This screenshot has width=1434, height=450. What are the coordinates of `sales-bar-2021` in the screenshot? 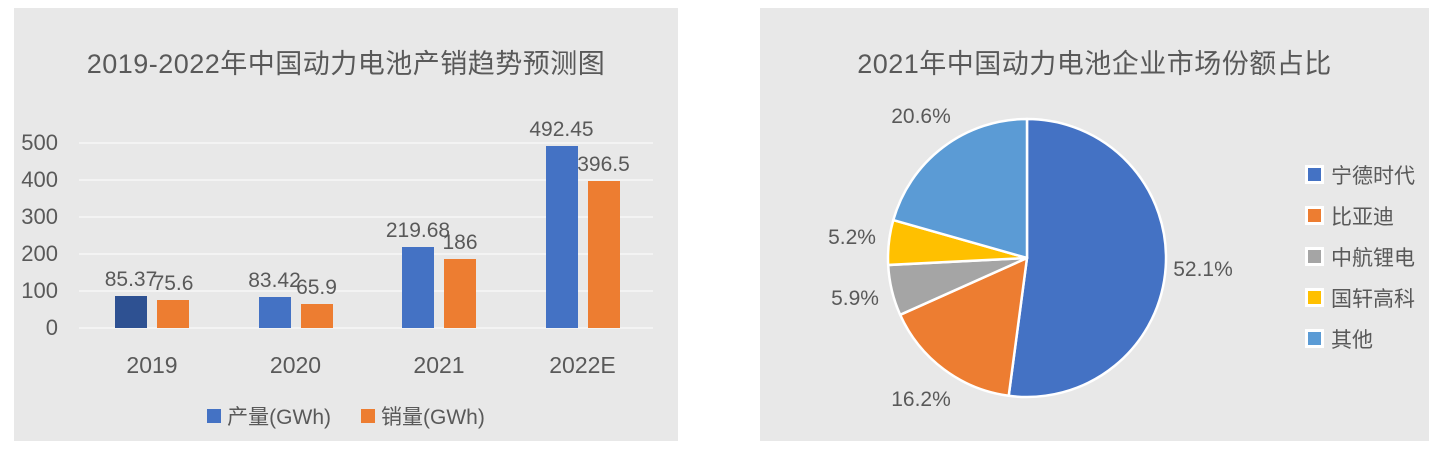 It's located at (460, 293).